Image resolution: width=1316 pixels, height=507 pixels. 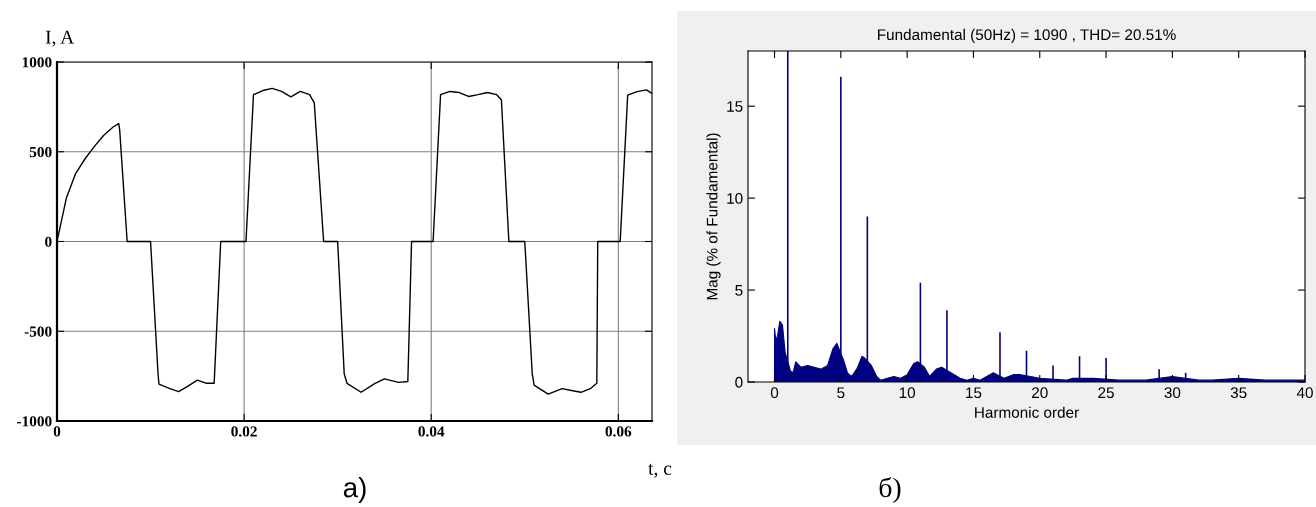 What do you see at coordinates (739, 290) in the screenshot?
I see `y-tick-label: 5` at bounding box center [739, 290].